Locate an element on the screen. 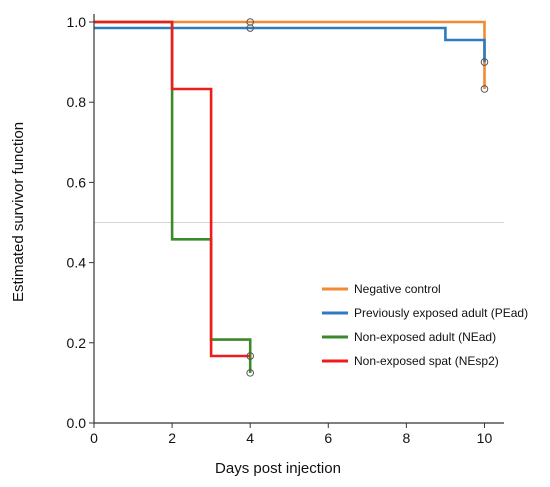 The width and height of the screenshot is (550, 487). legend-label-2: Non-exposed adult (NEad) is located at coordinates (425, 337).